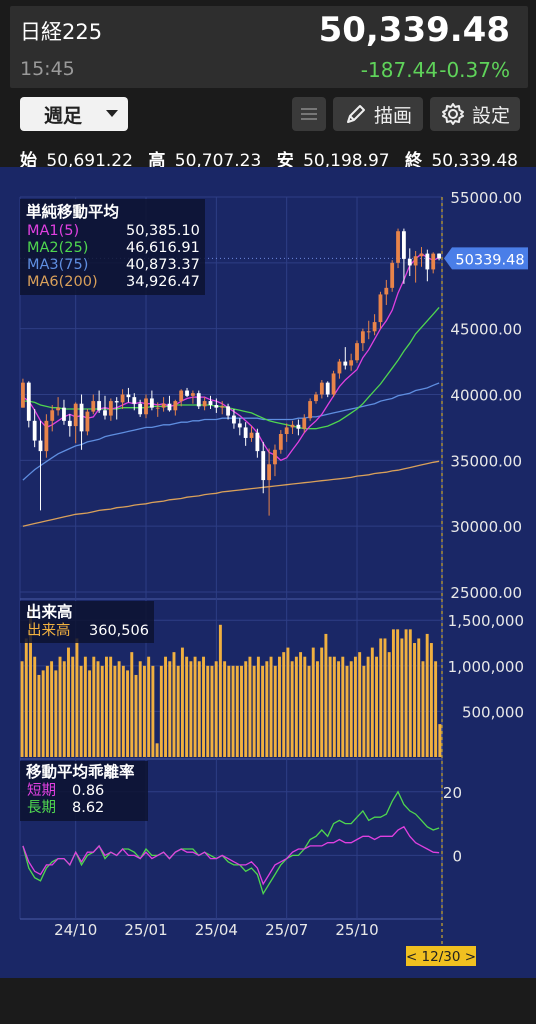 The height and width of the screenshot is (1024, 536). What do you see at coordinates (87, 622) in the screenshot?
I see `volume-legend-box` at bounding box center [87, 622].